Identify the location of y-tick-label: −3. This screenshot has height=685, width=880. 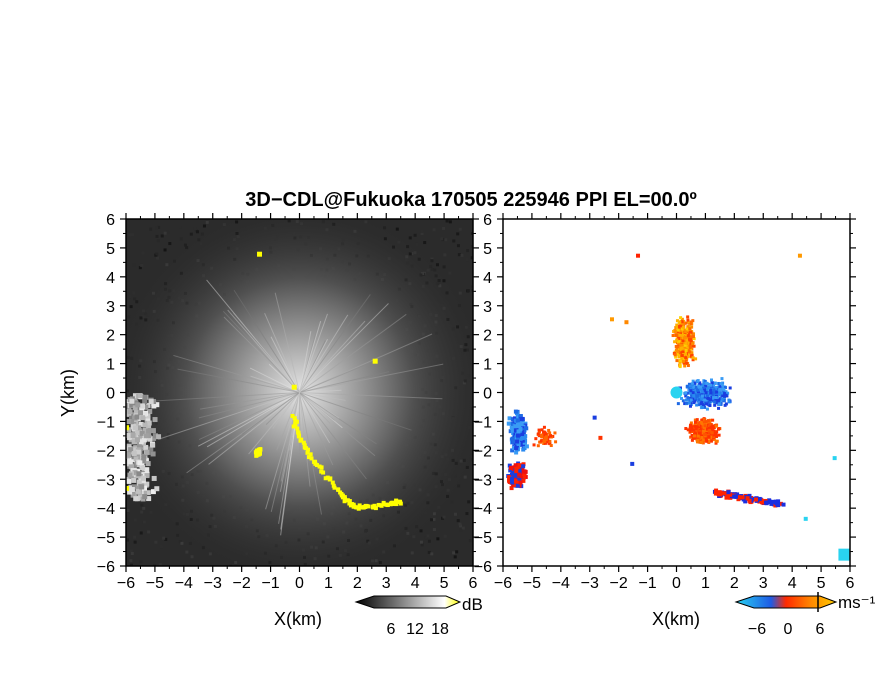
(483, 480).